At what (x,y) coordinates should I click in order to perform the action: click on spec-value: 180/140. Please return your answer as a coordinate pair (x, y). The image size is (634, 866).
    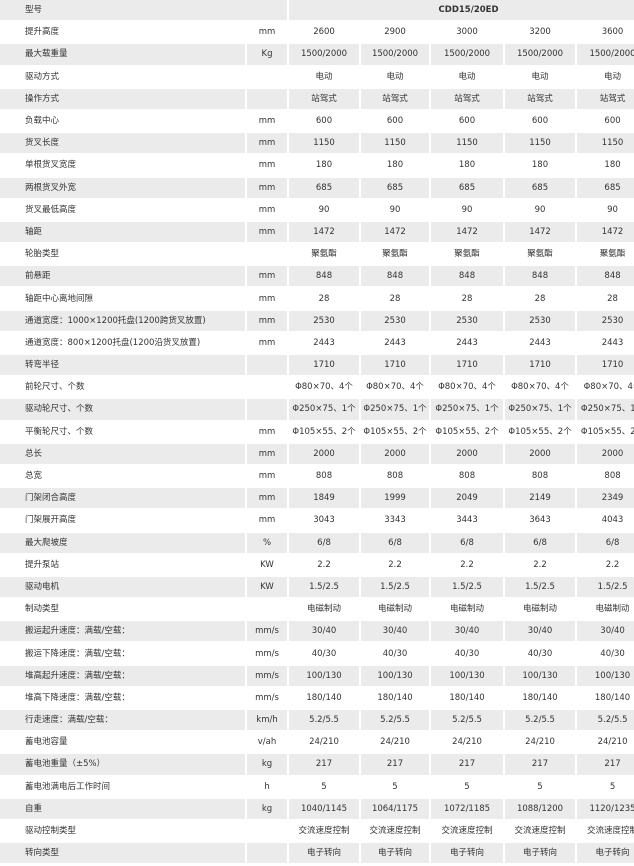
    Looking at the image, I should click on (467, 697).